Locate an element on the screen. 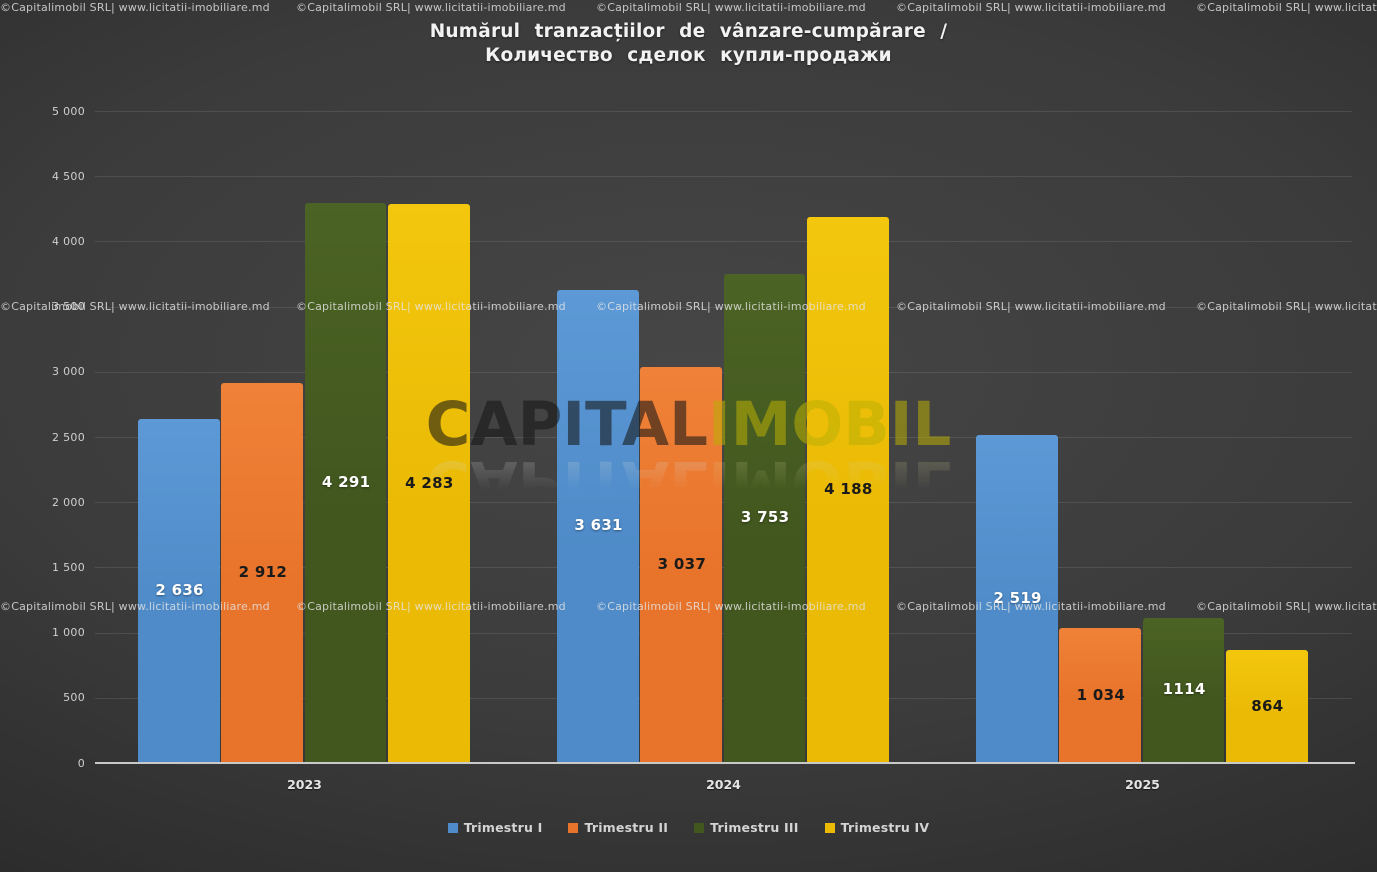 The height and width of the screenshot is (872, 1377). x-axis-category-label: 2023 is located at coordinates (304, 784).